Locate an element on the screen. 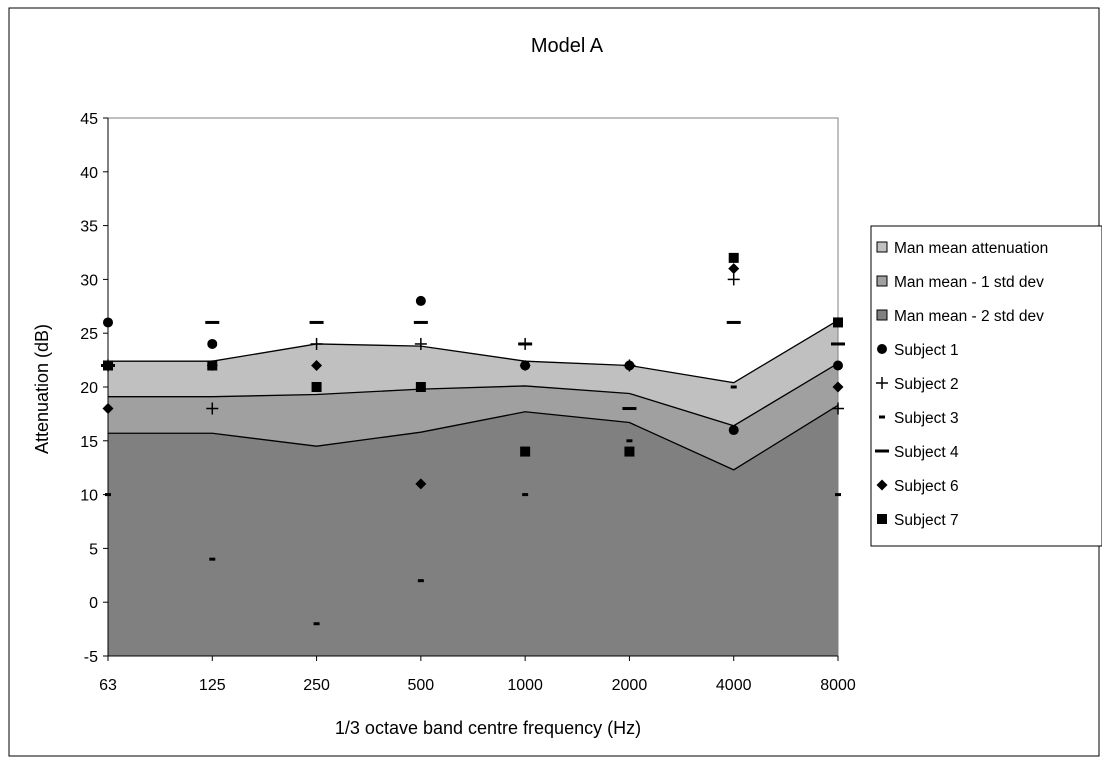  legend-label: Subject 2 is located at coordinates (926, 384).